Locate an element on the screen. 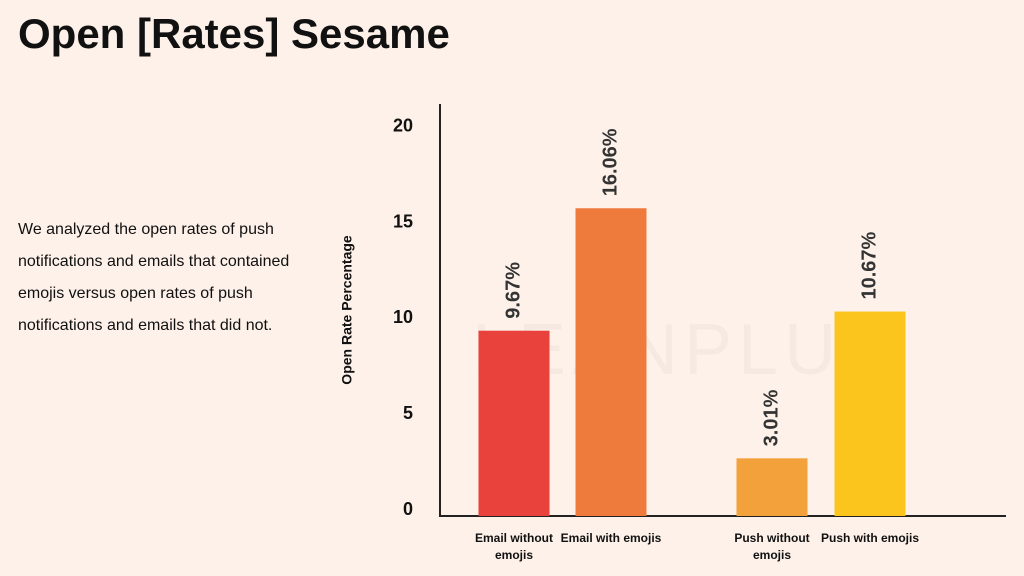 The height and width of the screenshot is (576, 1024). value-label: 3.01% is located at coordinates (771, 417).